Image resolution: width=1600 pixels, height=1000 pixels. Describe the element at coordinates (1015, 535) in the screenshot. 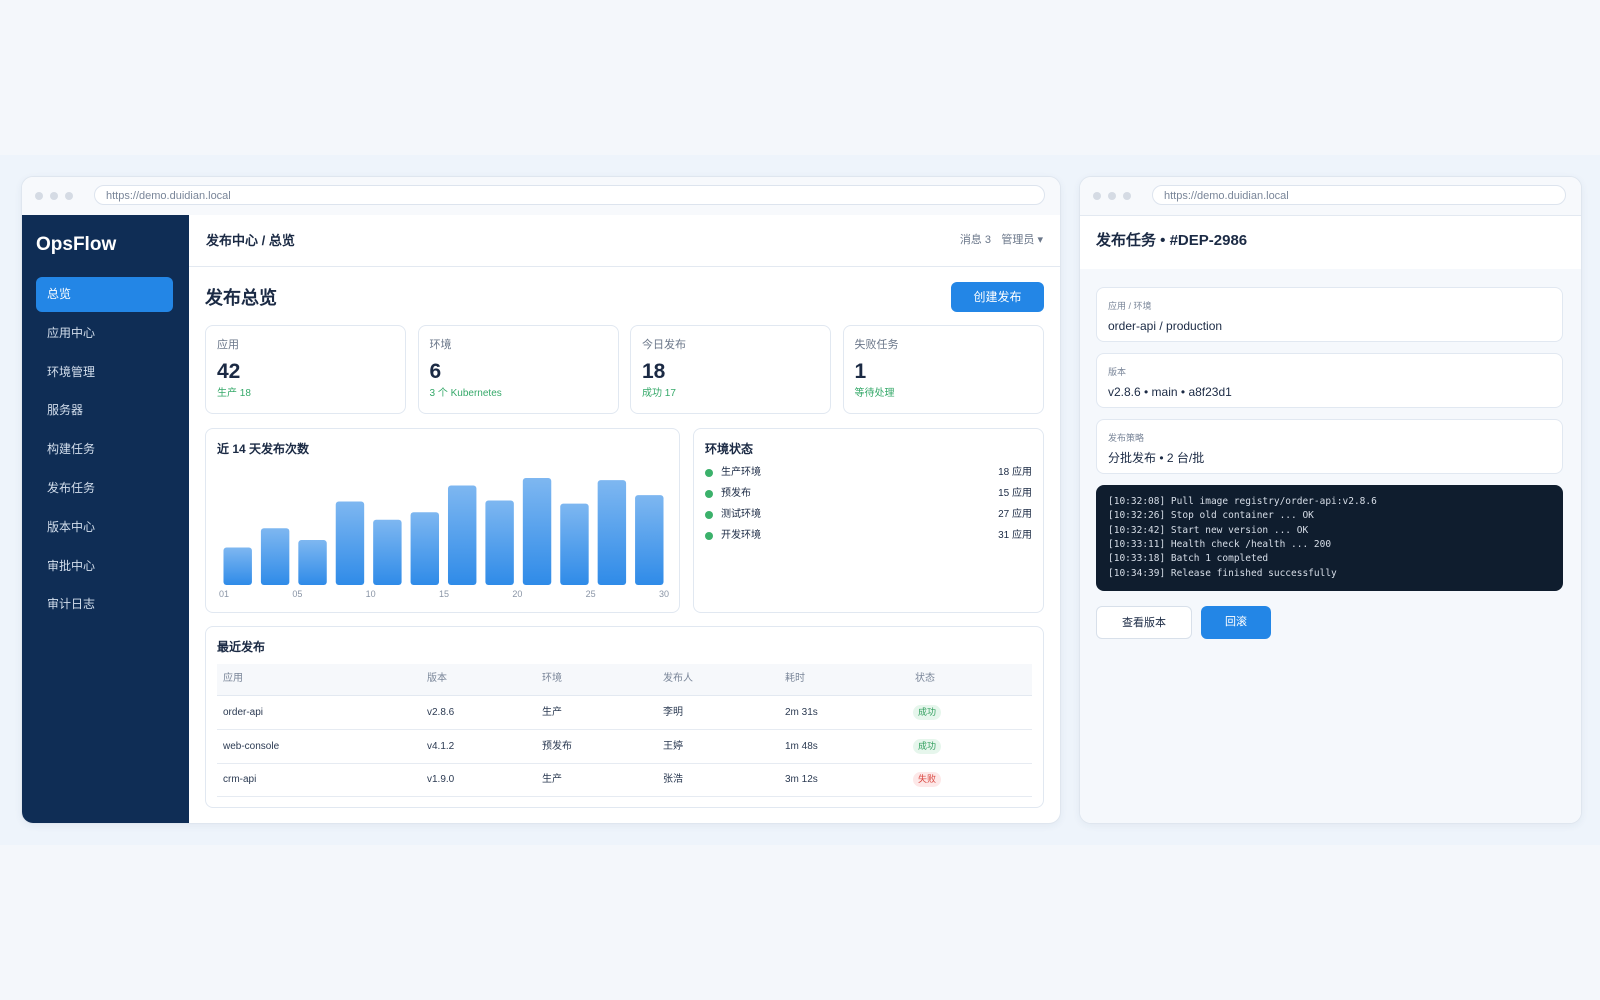

I see `env-count: 31 应用` at that location.